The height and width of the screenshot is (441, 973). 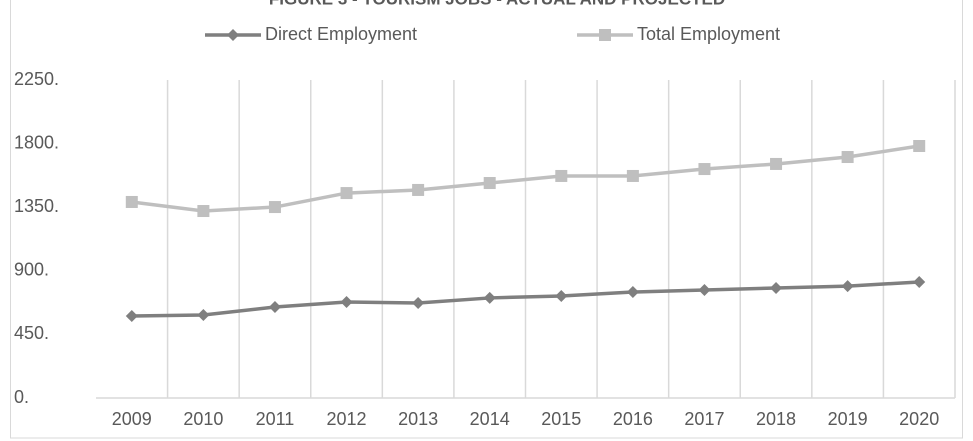 What do you see at coordinates (776, 419) in the screenshot?
I see `x-tick-label: 2018` at bounding box center [776, 419].